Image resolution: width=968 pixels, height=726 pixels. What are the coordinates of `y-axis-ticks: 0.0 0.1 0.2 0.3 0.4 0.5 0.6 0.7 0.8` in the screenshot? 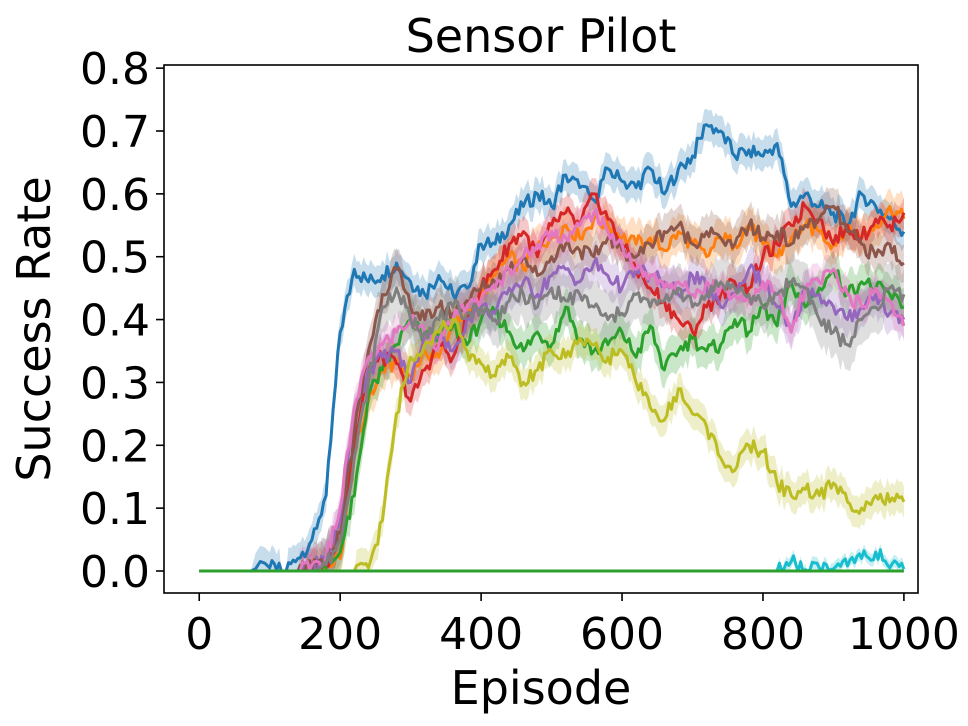 It's located at (122, 321).